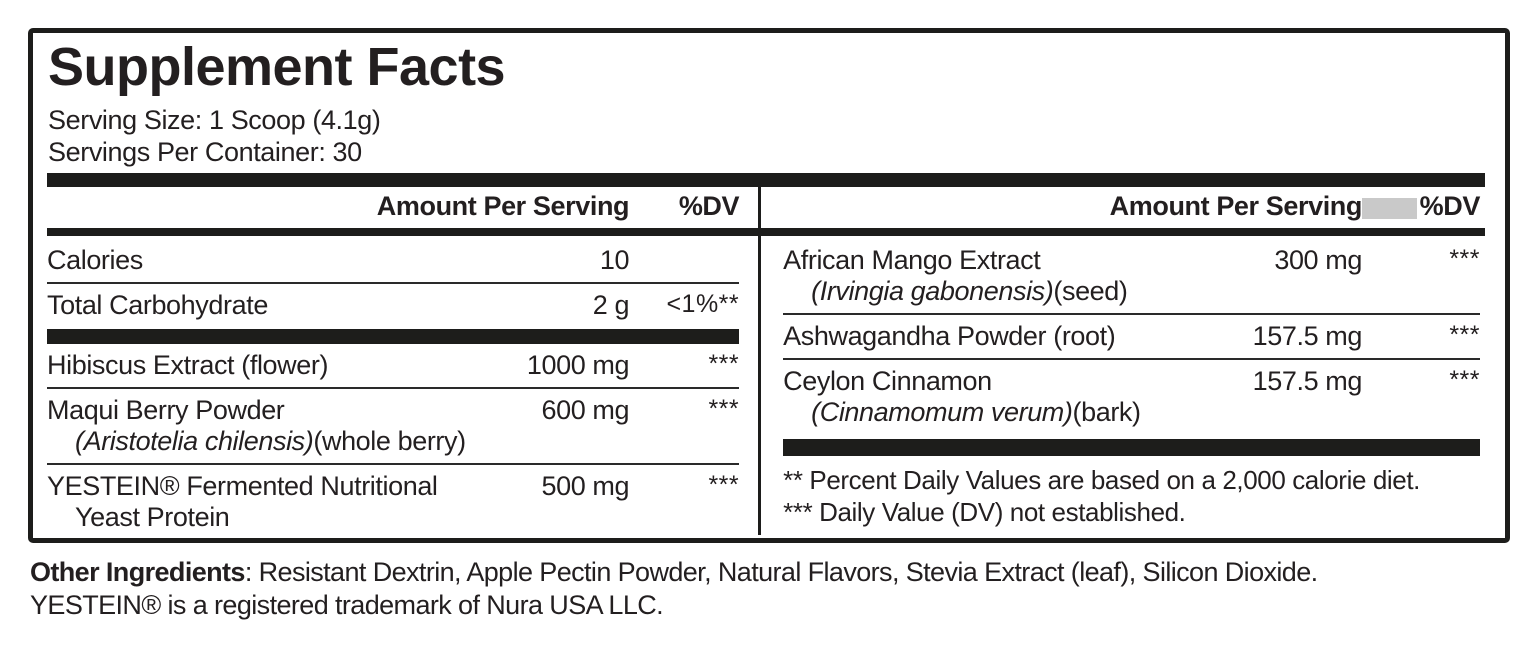  Describe the element at coordinates (1389, 208) in the screenshot. I see `header-redaction-box` at that location.